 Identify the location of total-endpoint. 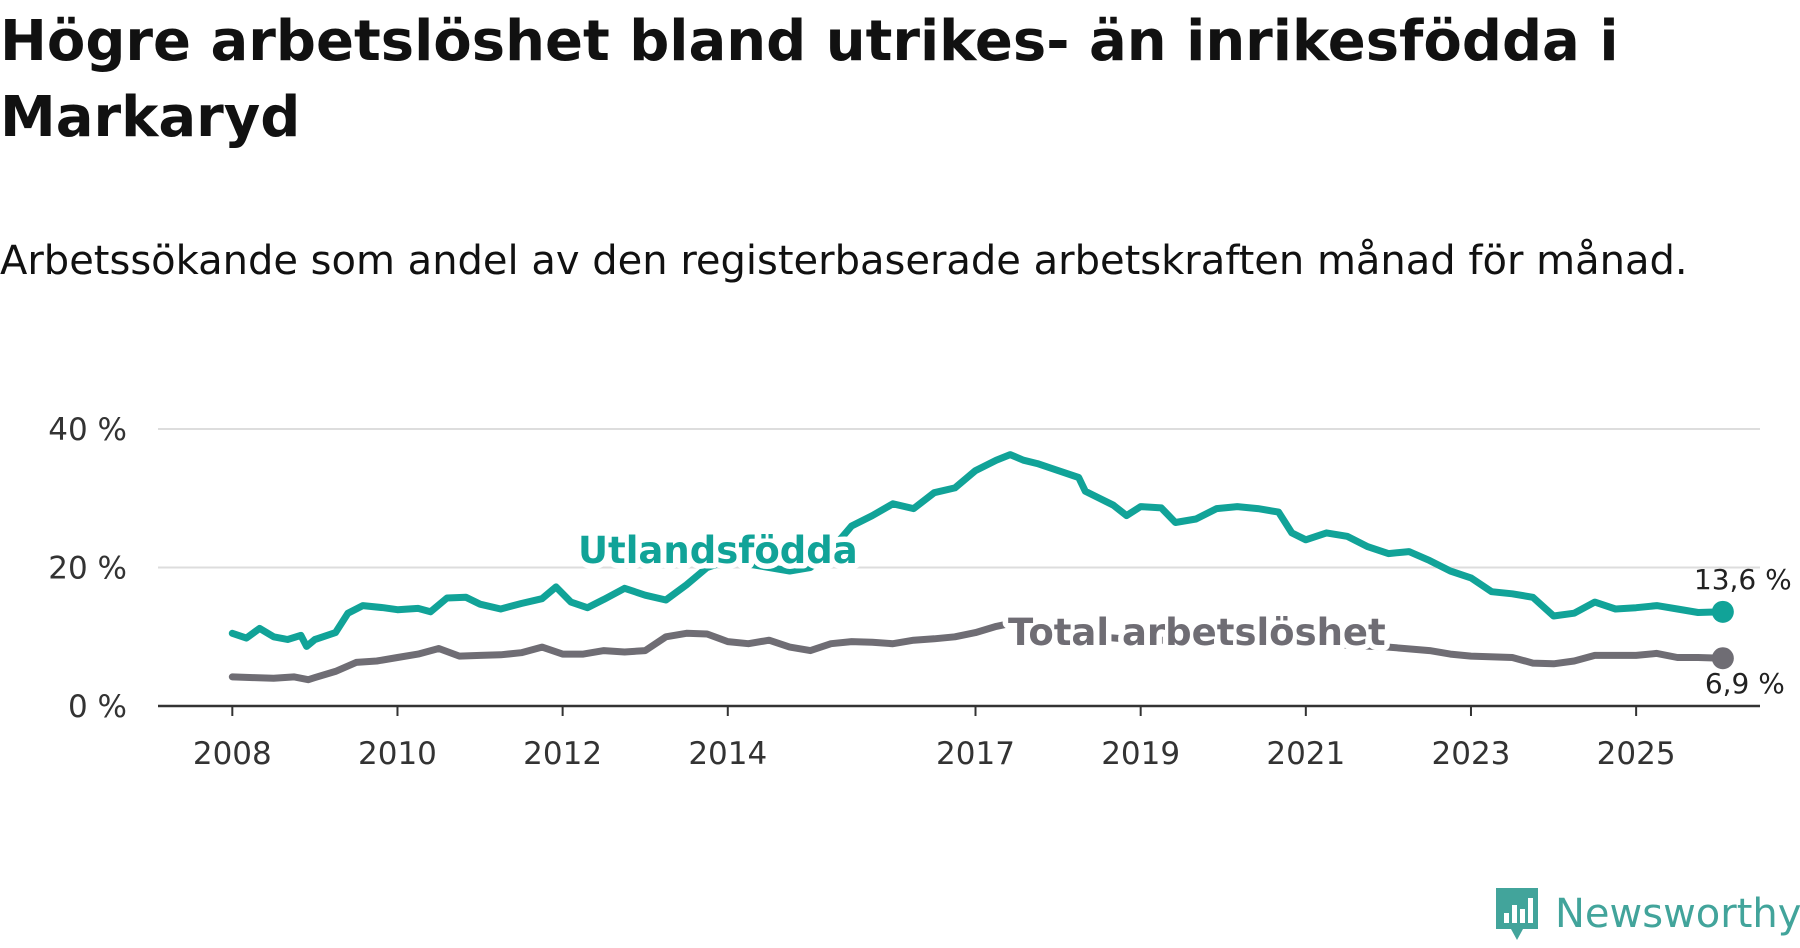
(1722, 658).